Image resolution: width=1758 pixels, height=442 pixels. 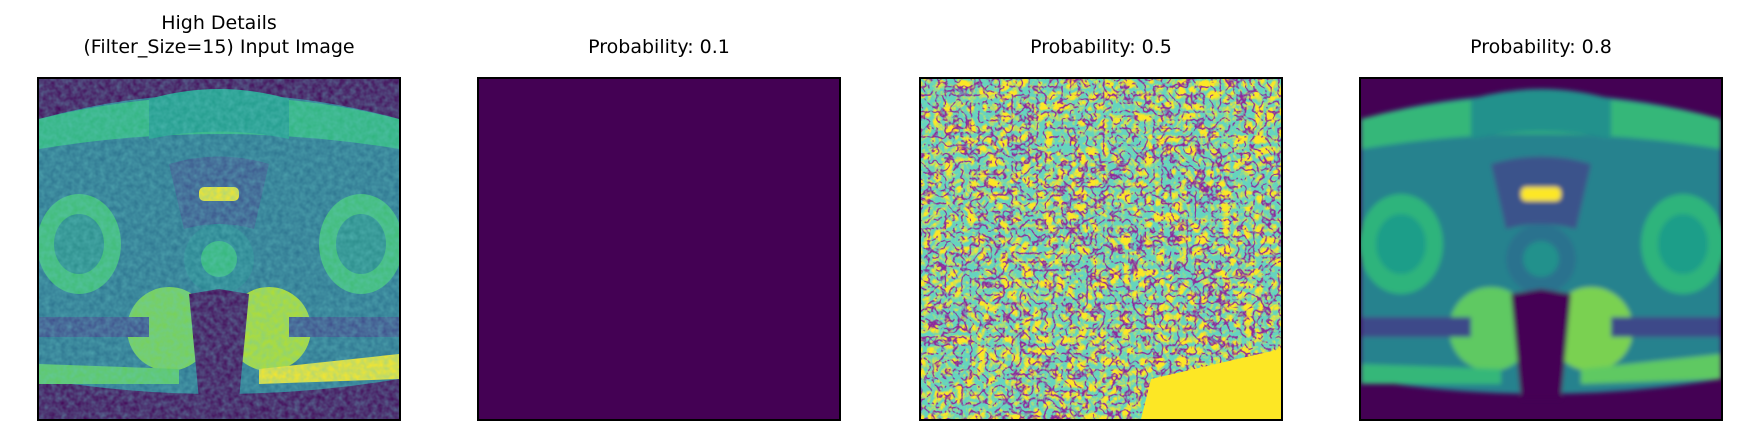 What do you see at coordinates (659, 47) in the screenshot?
I see `panel-title-line2: Probability: 0.1` at bounding box center [659, 47].